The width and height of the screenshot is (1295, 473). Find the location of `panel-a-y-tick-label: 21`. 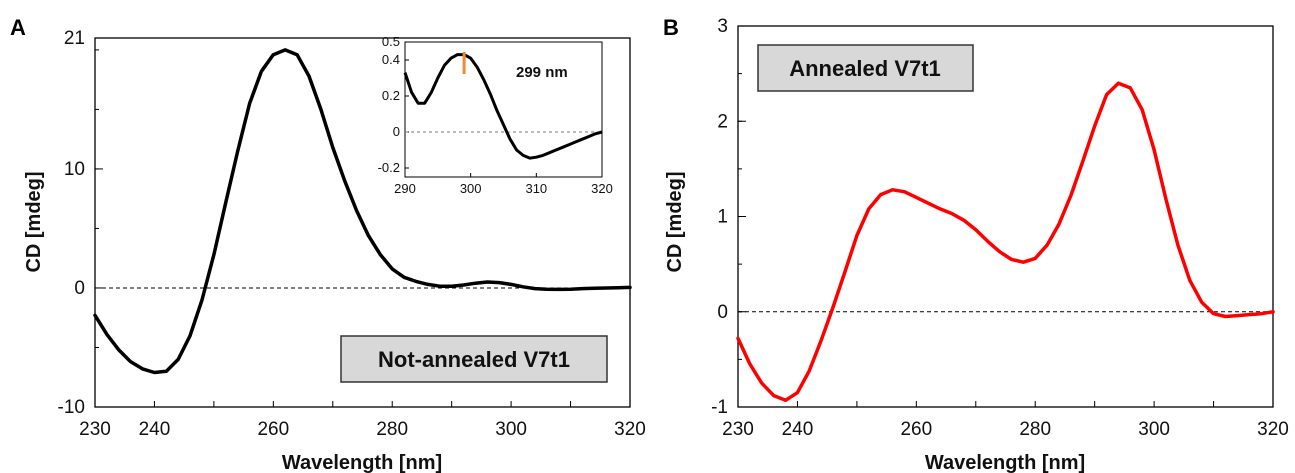

panel-a-y-tick-label: 21 is located at coordinates (74, 38).